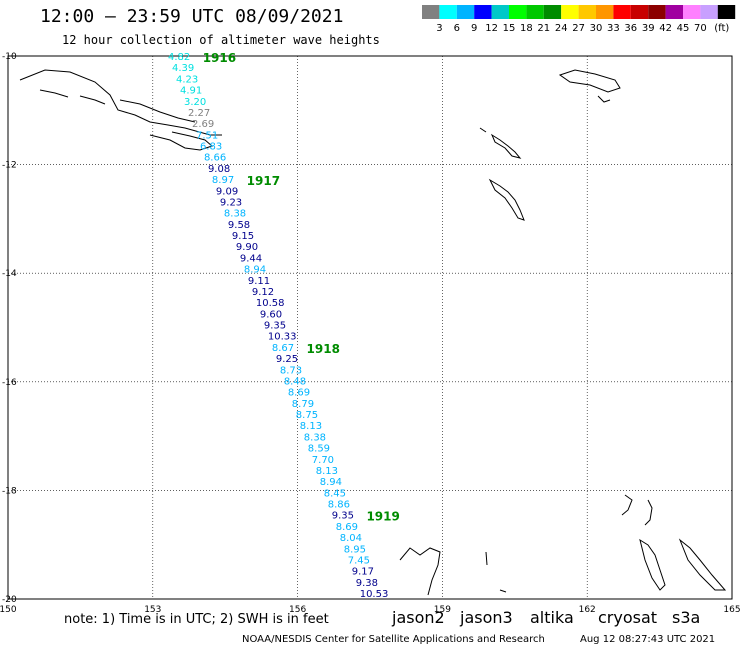 The image size is (740, 650). Describe the element at coordinates (187, 79) in the screenshot. I see `swh-value: 4.23` at that location.